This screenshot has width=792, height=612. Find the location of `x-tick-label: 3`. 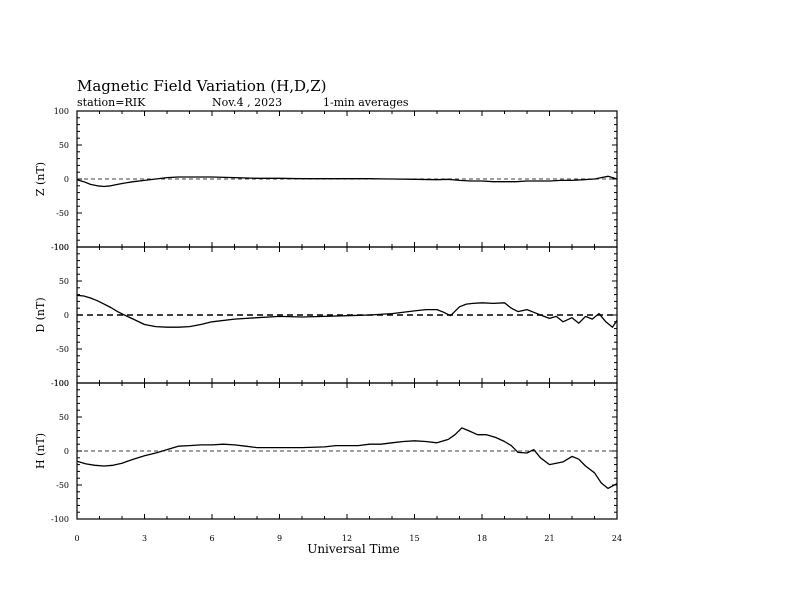

x-tick-label: 3 is located at coordinates (144, 538).